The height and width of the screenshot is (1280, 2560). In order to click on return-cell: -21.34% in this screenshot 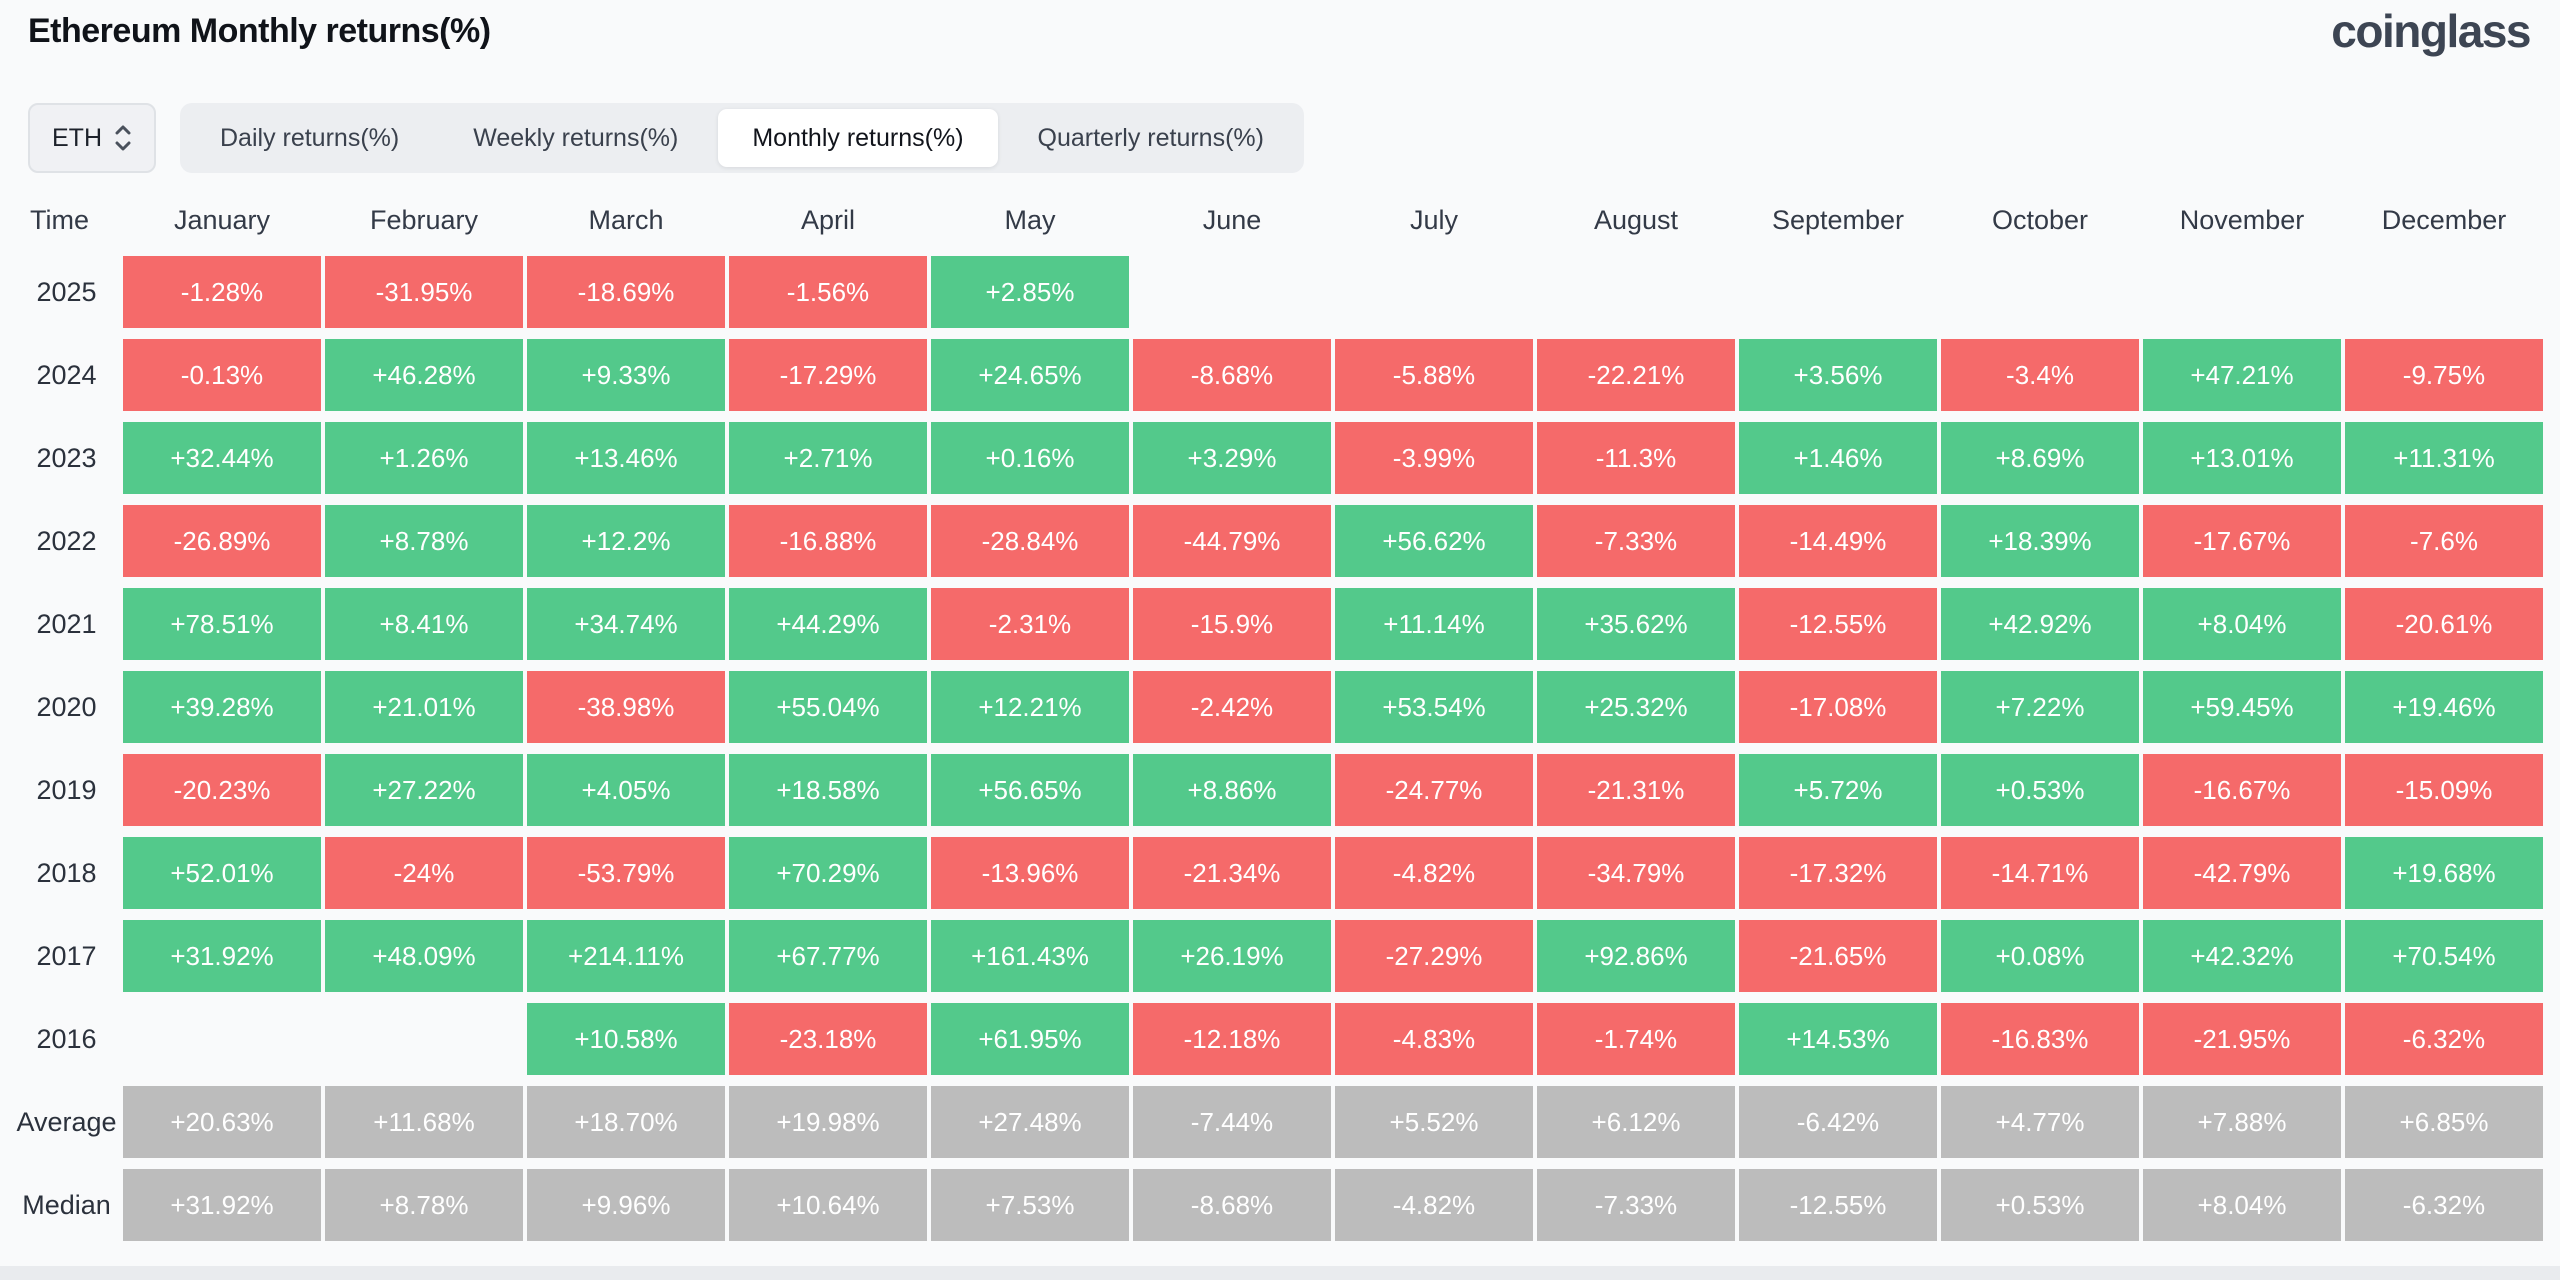, I will do `click(1232, 873)`.